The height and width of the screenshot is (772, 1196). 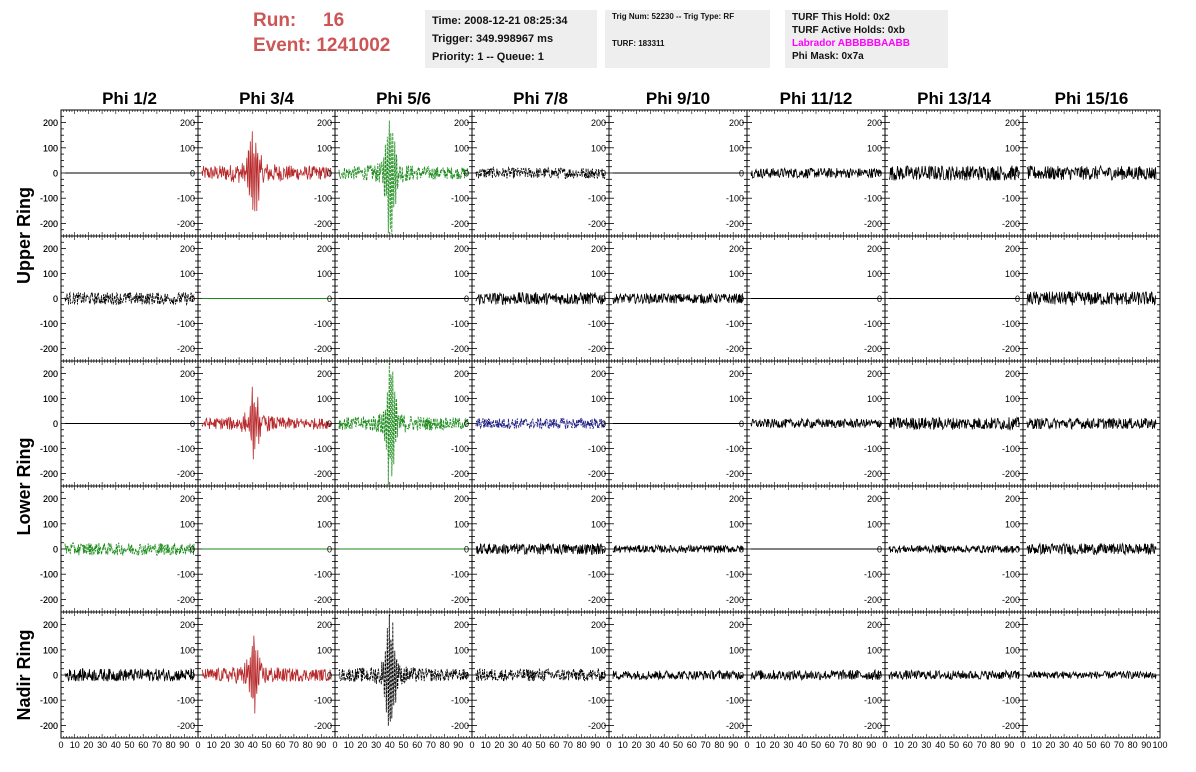 What do you see at coordinates (841, 17) in the screenshot?
I see `turf-hold-line: TURF This Hold: 0x2` at bounding box center [841, 17].